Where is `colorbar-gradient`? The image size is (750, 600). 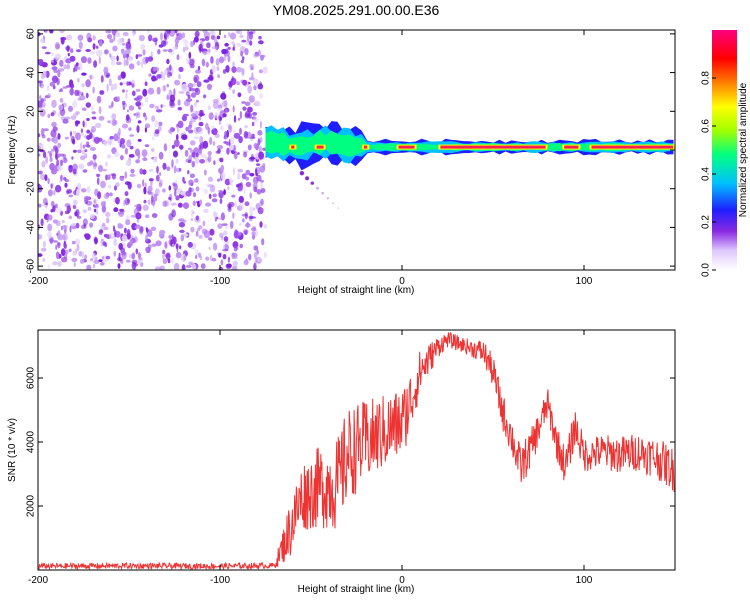
colorbar-gradient is located at coordinates (724, 150).